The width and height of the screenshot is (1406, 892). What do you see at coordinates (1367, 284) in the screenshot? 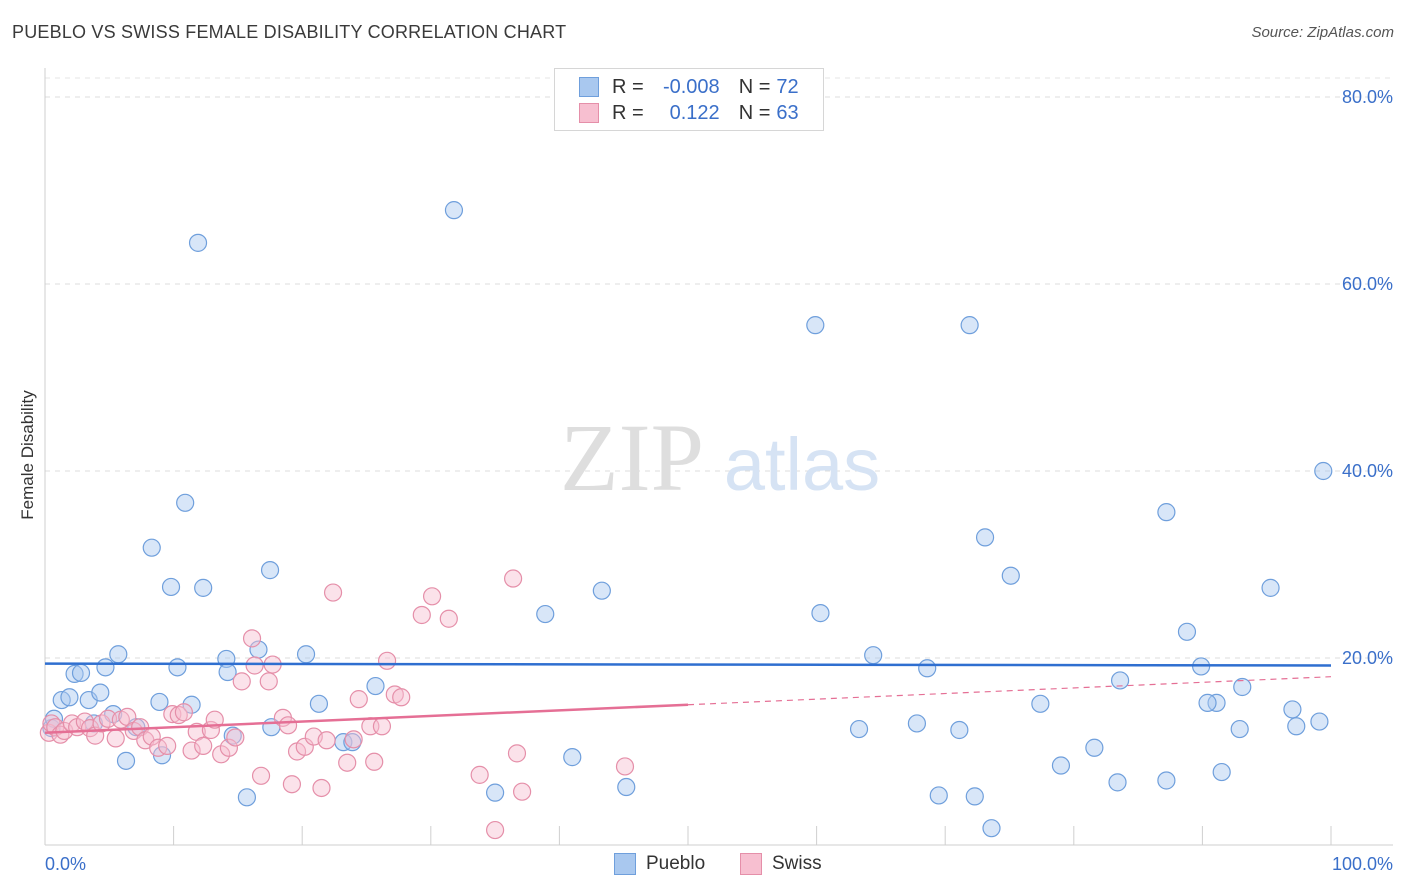
I see `y-tick-label: 60.0%` at bounding box center [1367, 284].